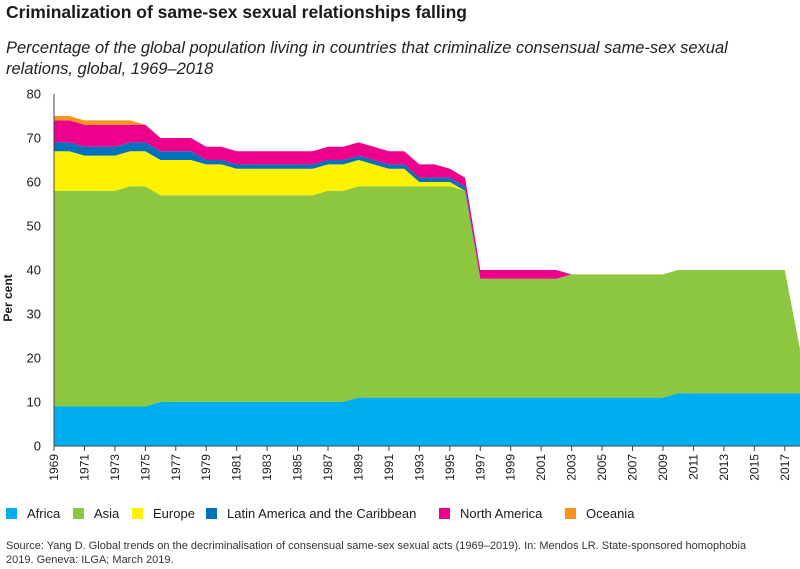  I want to click on x-tick-label: 2009, so click(663, 467).